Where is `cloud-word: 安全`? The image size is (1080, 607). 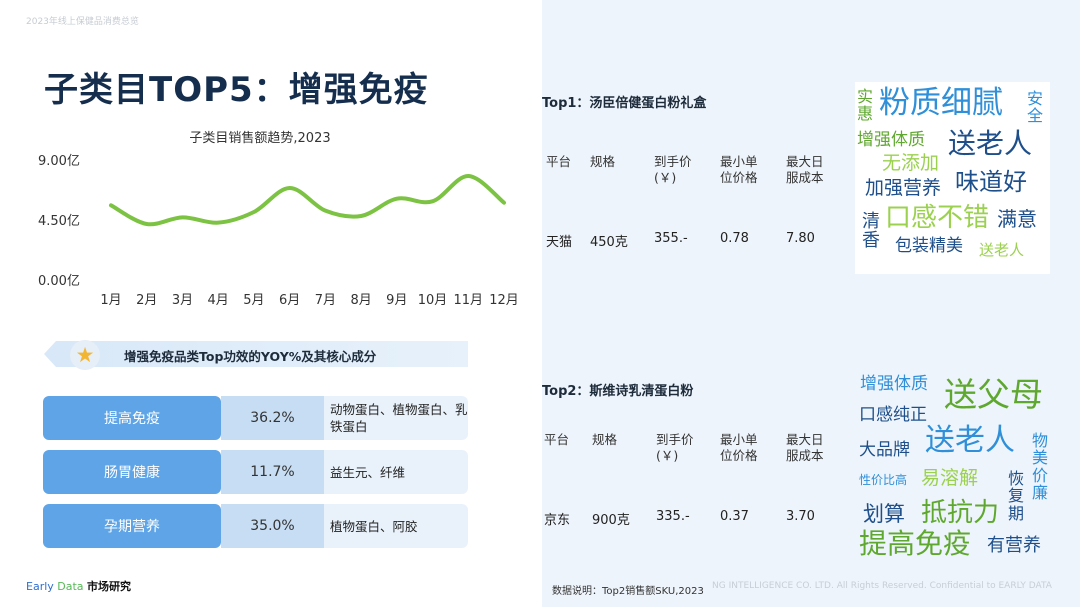
cloud-word: 安全 is located at coordinates (1034, 107).